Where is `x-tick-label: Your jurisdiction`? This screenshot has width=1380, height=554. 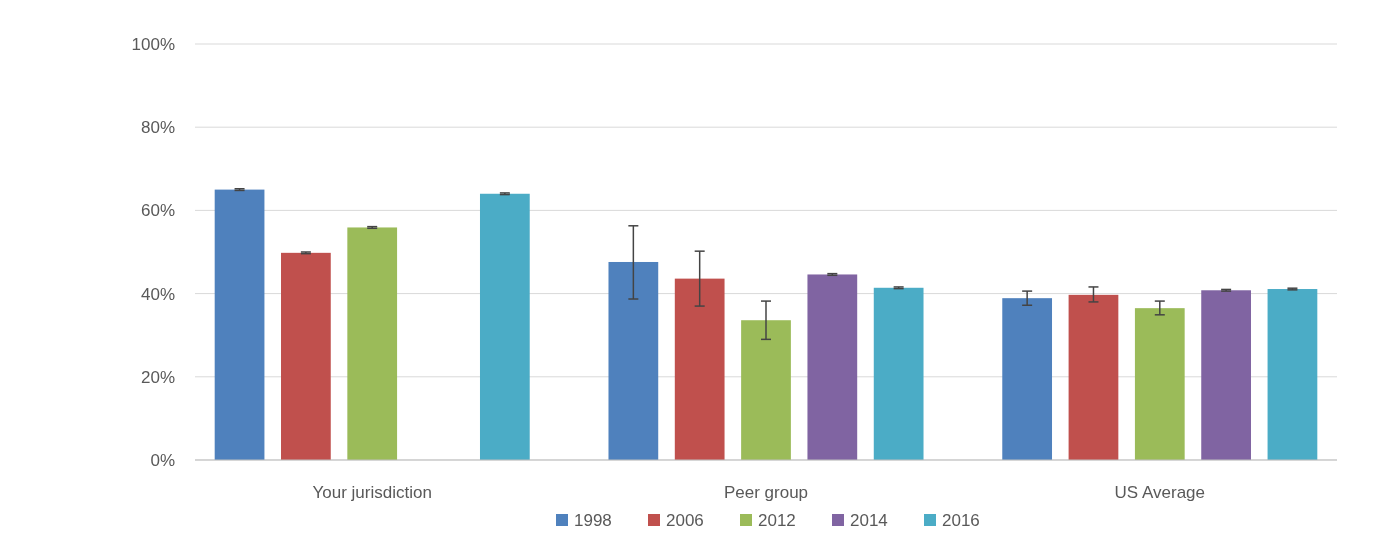 x-tick-label: Your jurisdiction is located at coordinates (372, 492).